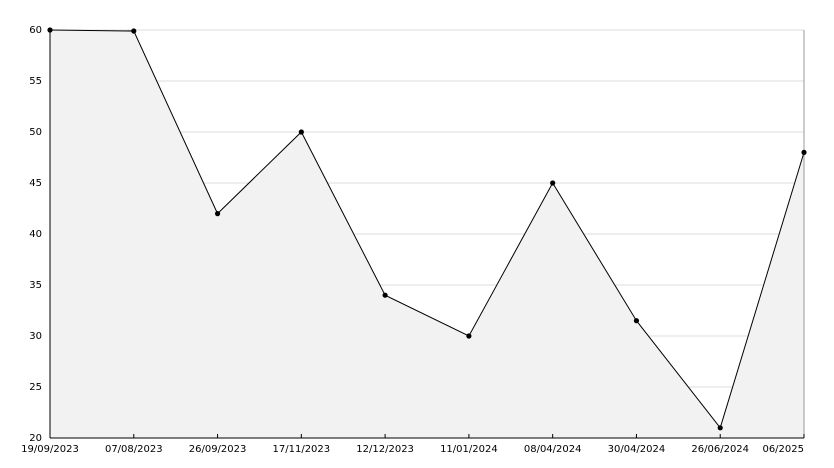 This screenshot has height=468, width=834. What do you see at coordinates (302, 449) in the screenshot?
I see `x-tick-label: 17/11/2023` at bounding box center [302, 449].